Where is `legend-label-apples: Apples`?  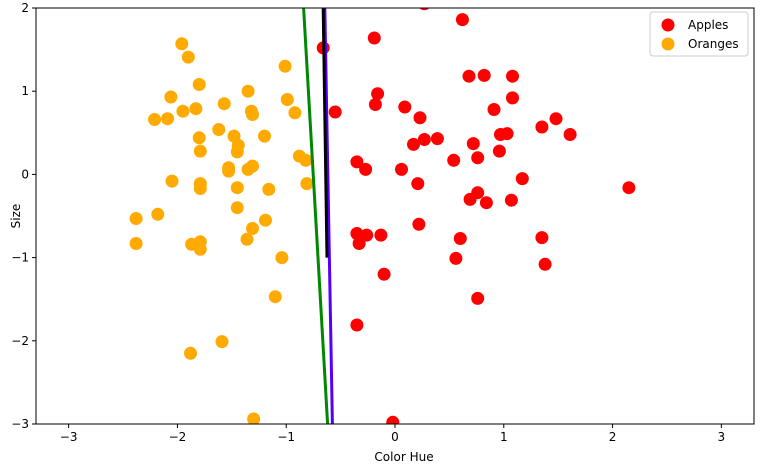 legend-label-apples: Apples is located at coordinates (708, 25).